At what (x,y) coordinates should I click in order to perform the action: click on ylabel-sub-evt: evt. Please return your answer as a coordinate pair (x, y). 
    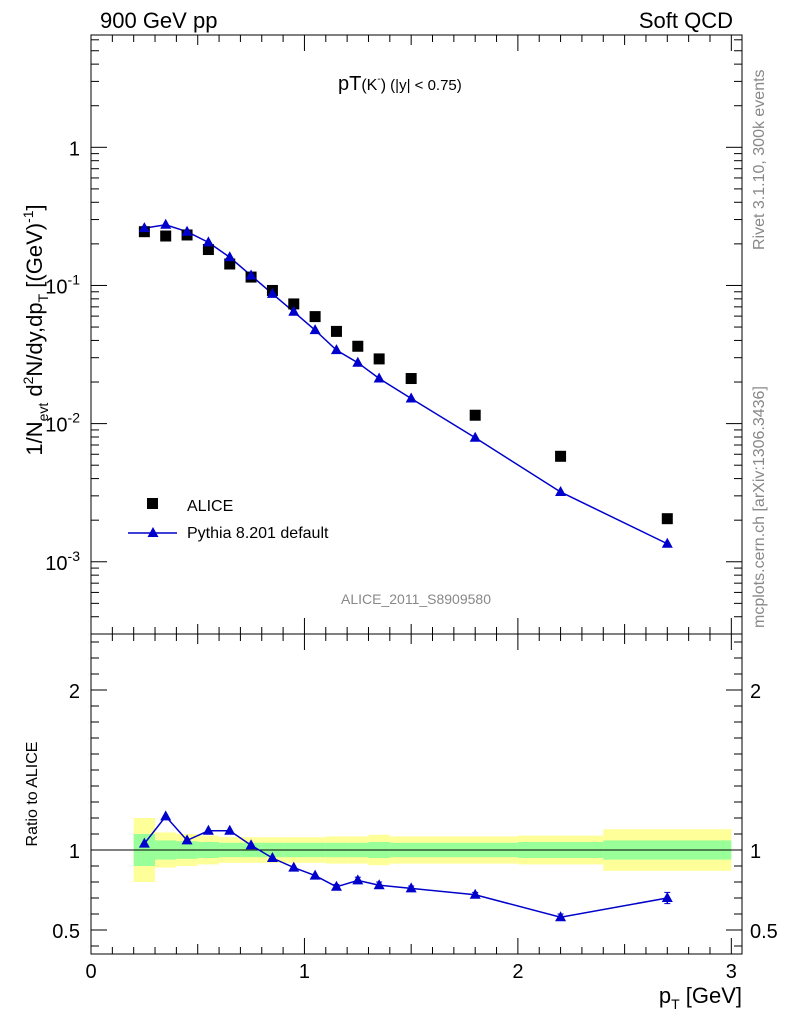
    Looking at the image, I should click on (43, 412).